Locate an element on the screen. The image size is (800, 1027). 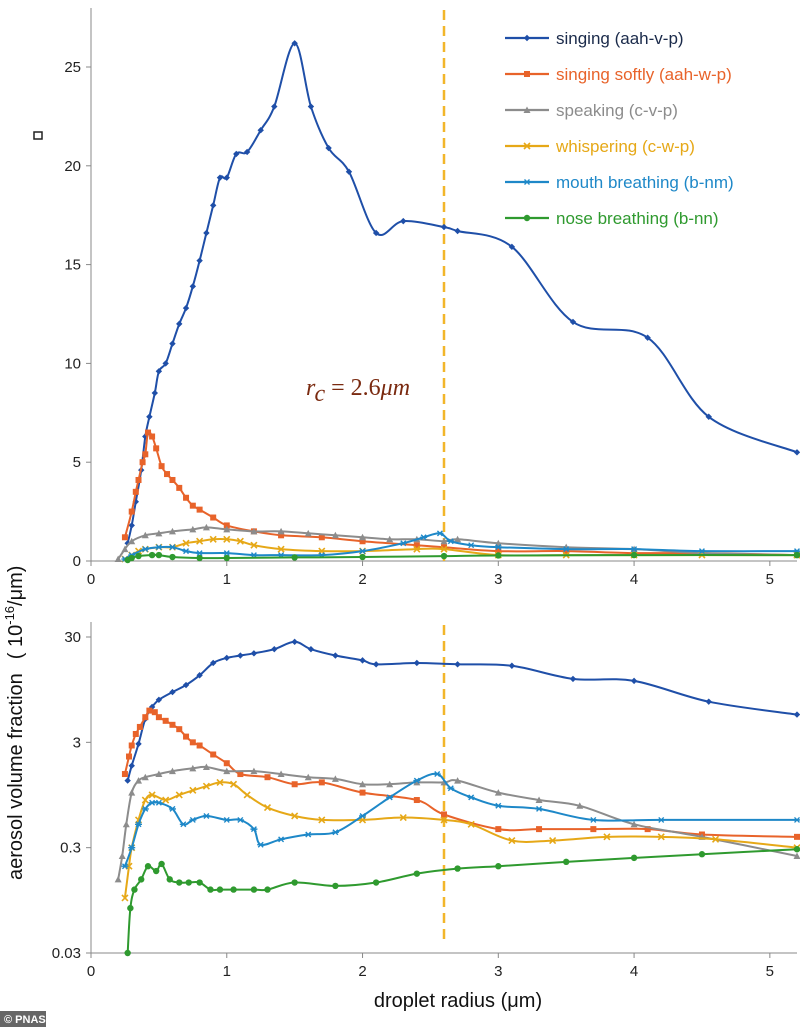
series-mouth_breathing is located at coordinates (460, 546).